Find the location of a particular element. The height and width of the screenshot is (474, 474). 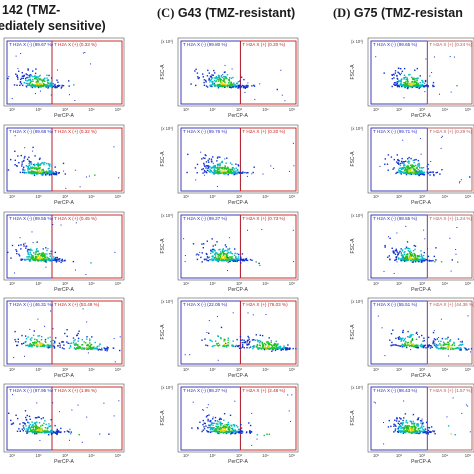

x-axis-label: PerCP-A is located at coordinates (238, 116).